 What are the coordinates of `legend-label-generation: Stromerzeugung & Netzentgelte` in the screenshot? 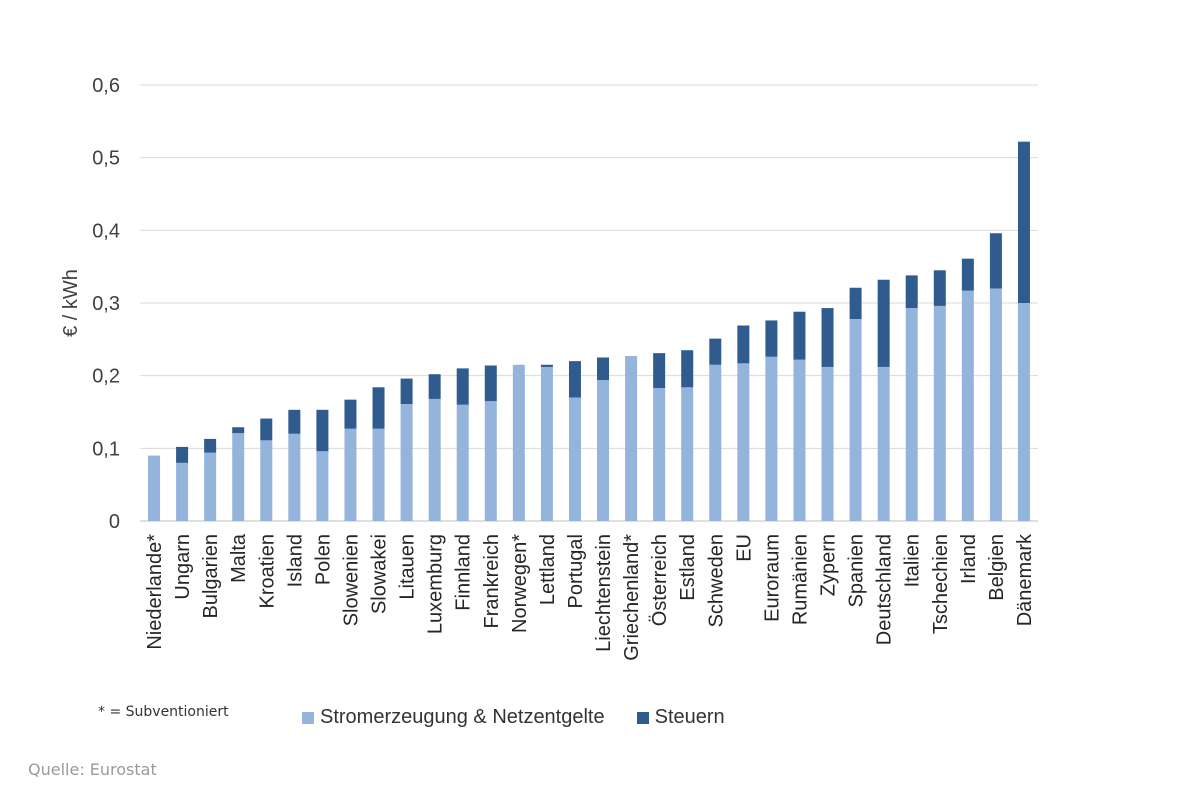 It's located at (462, 717).